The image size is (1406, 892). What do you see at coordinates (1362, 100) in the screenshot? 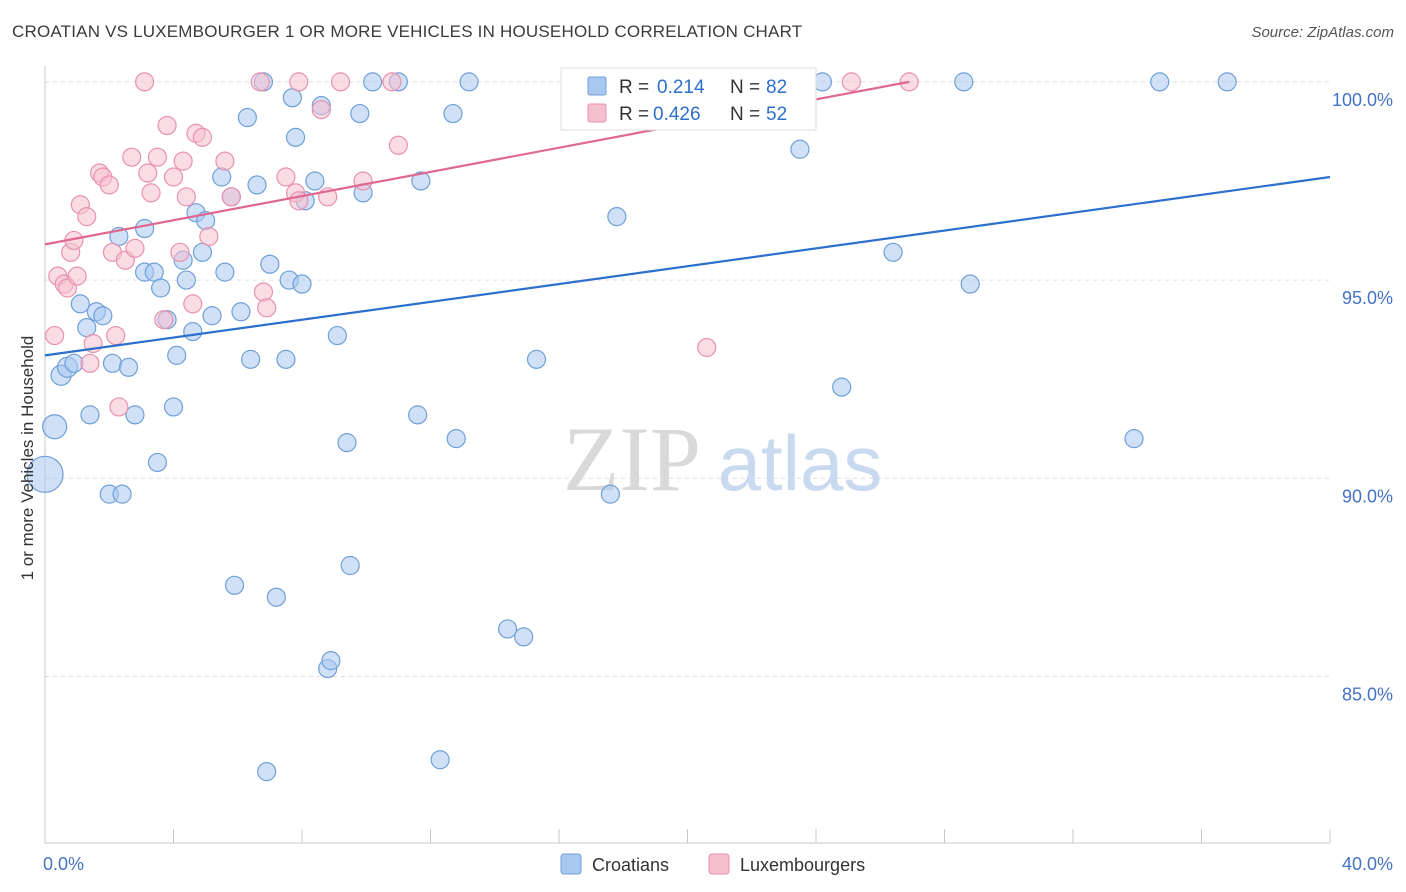
I see `y-tick-label: 100.0%` at bounding box center [1362, 100].